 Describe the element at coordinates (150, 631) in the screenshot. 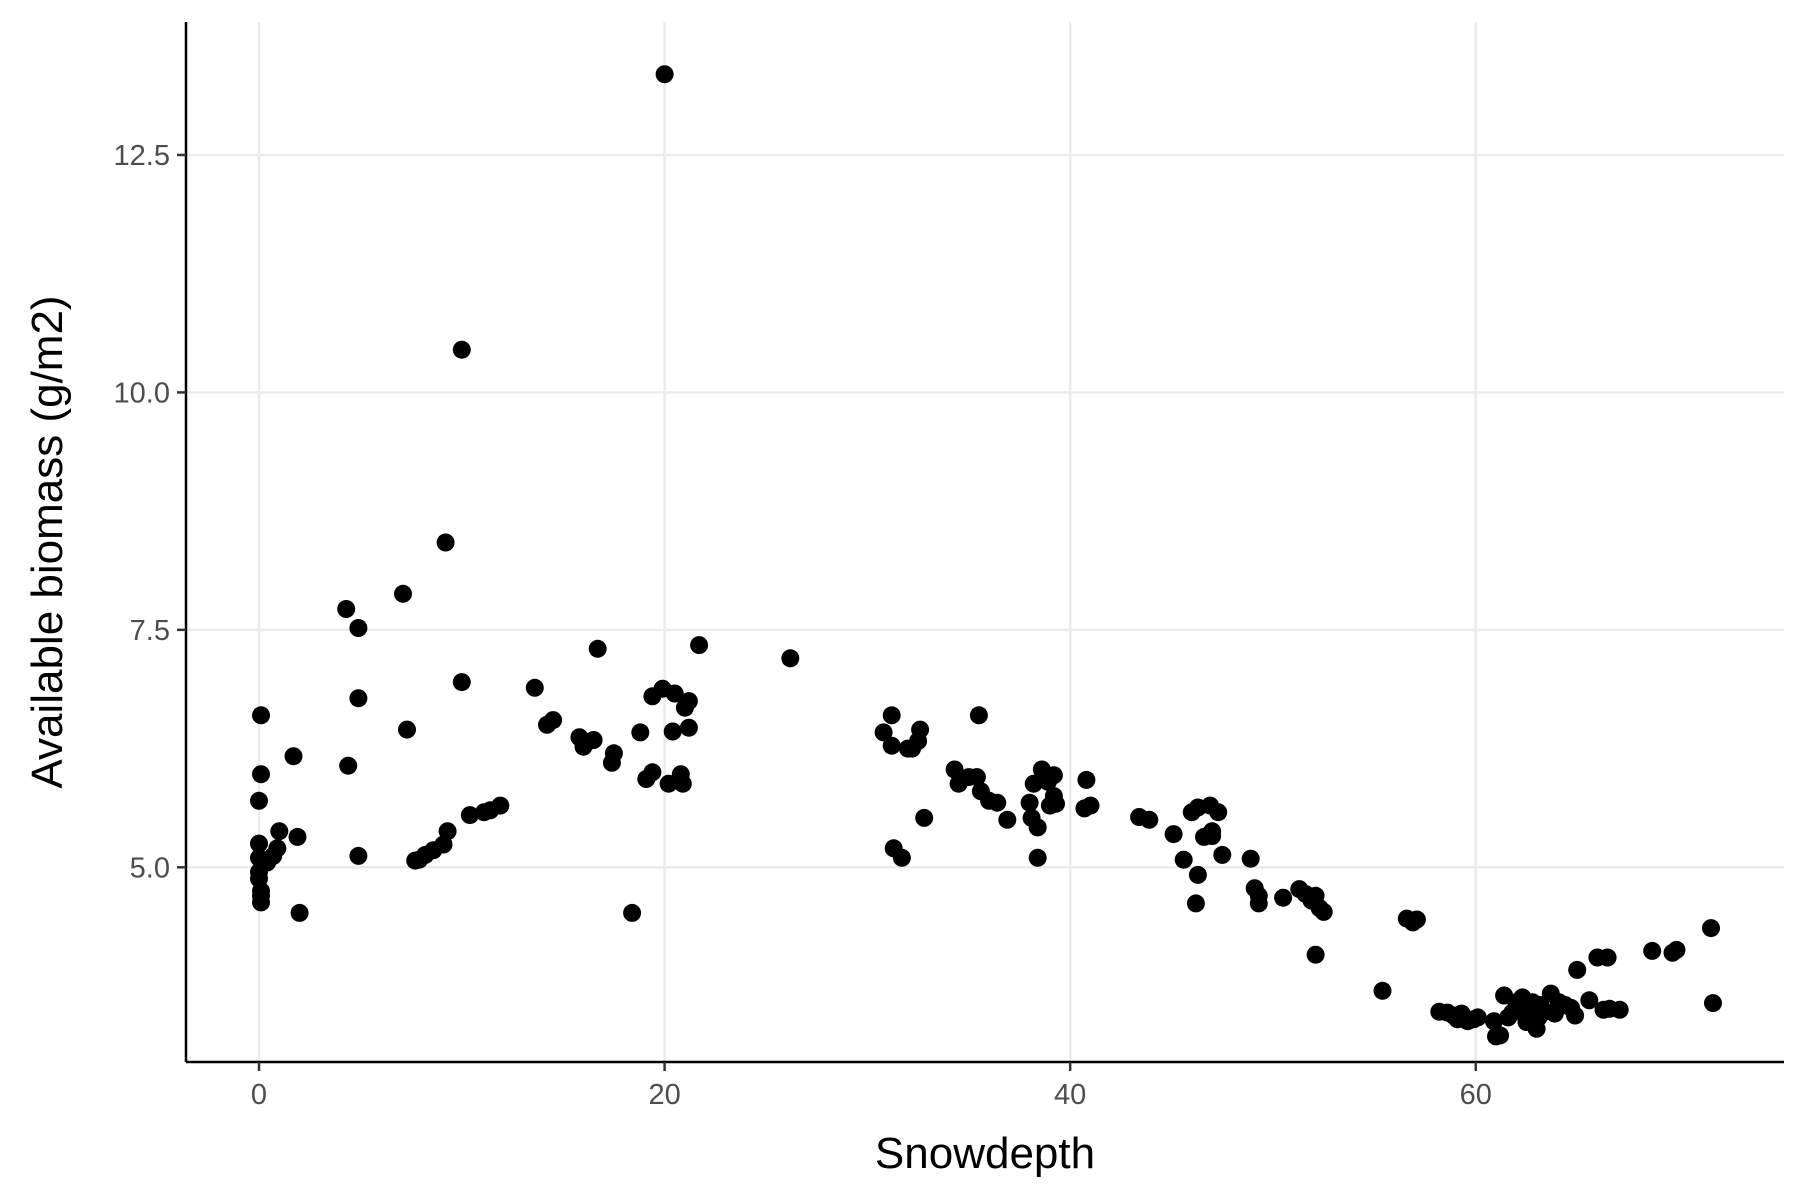

I see `y-tick-label: 7.5` at that location.